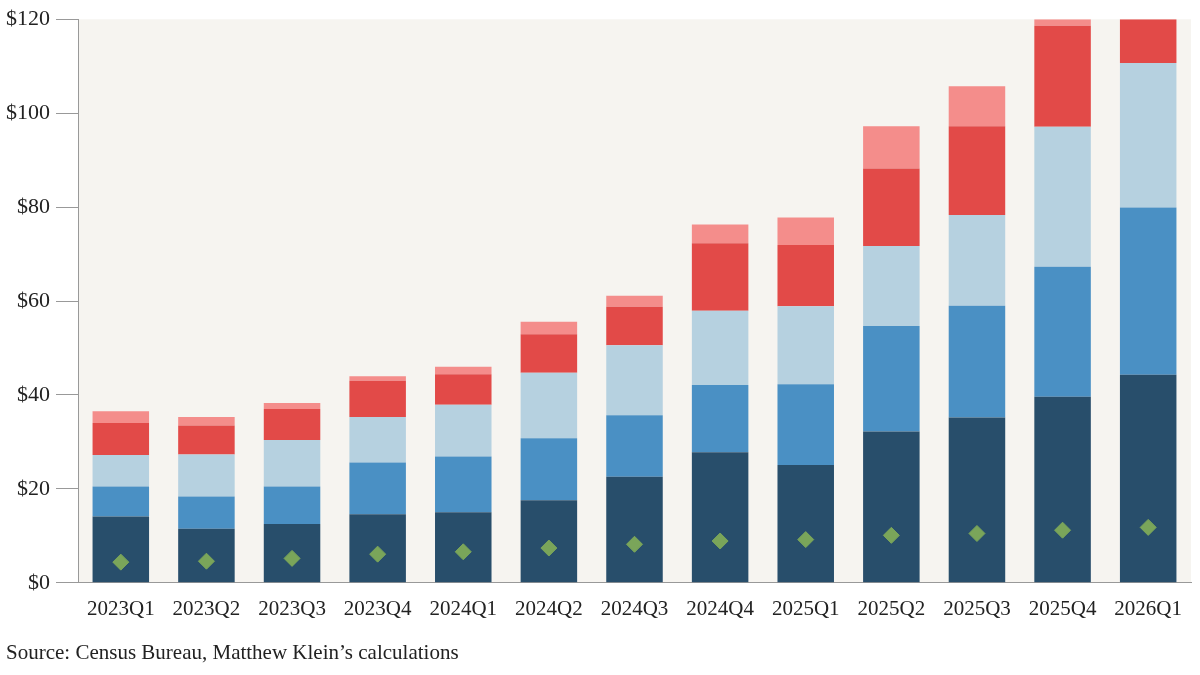 The width and height of the screenshot is (1200, 675). I want to click on y-tick-label: $120, so click(28, 17).